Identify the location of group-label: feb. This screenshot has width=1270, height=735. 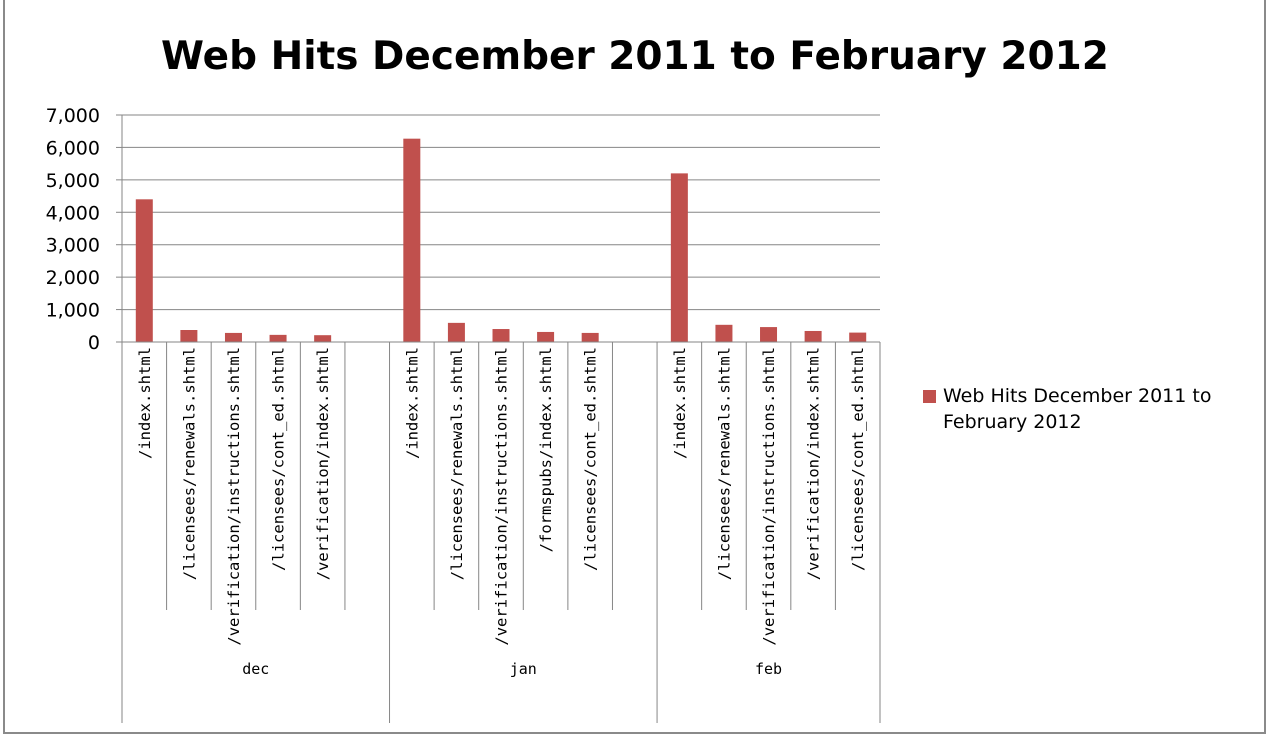
(768, 669).